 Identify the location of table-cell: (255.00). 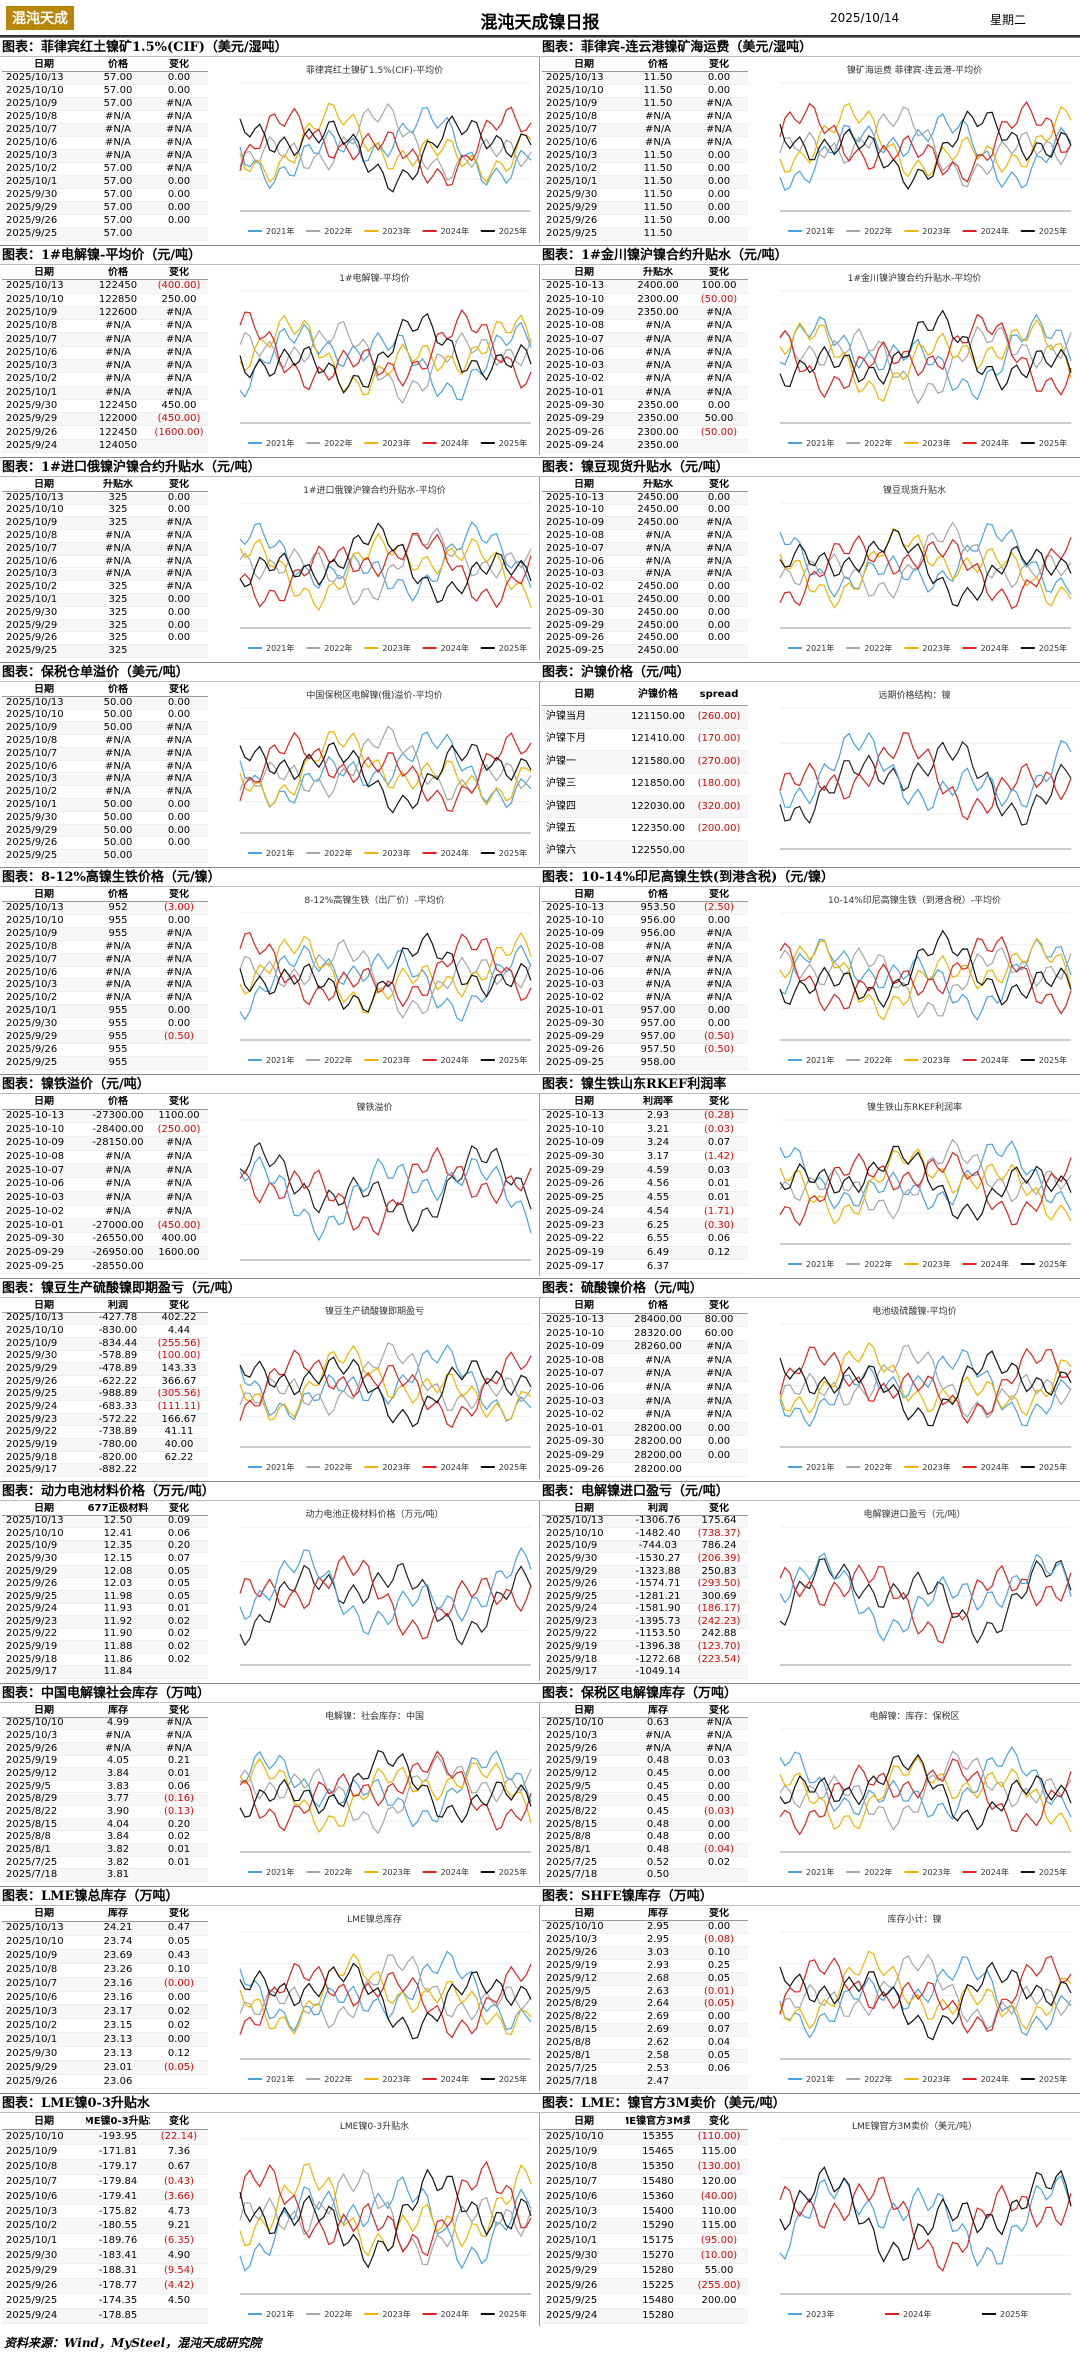
(719, 2287).